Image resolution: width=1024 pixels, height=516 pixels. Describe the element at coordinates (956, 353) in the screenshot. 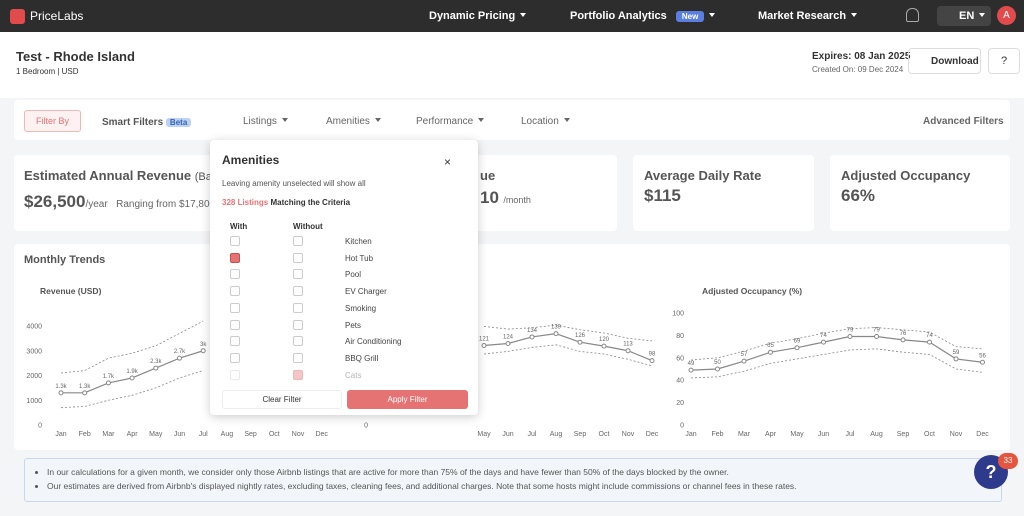

I see `value-label: 59` at that location.